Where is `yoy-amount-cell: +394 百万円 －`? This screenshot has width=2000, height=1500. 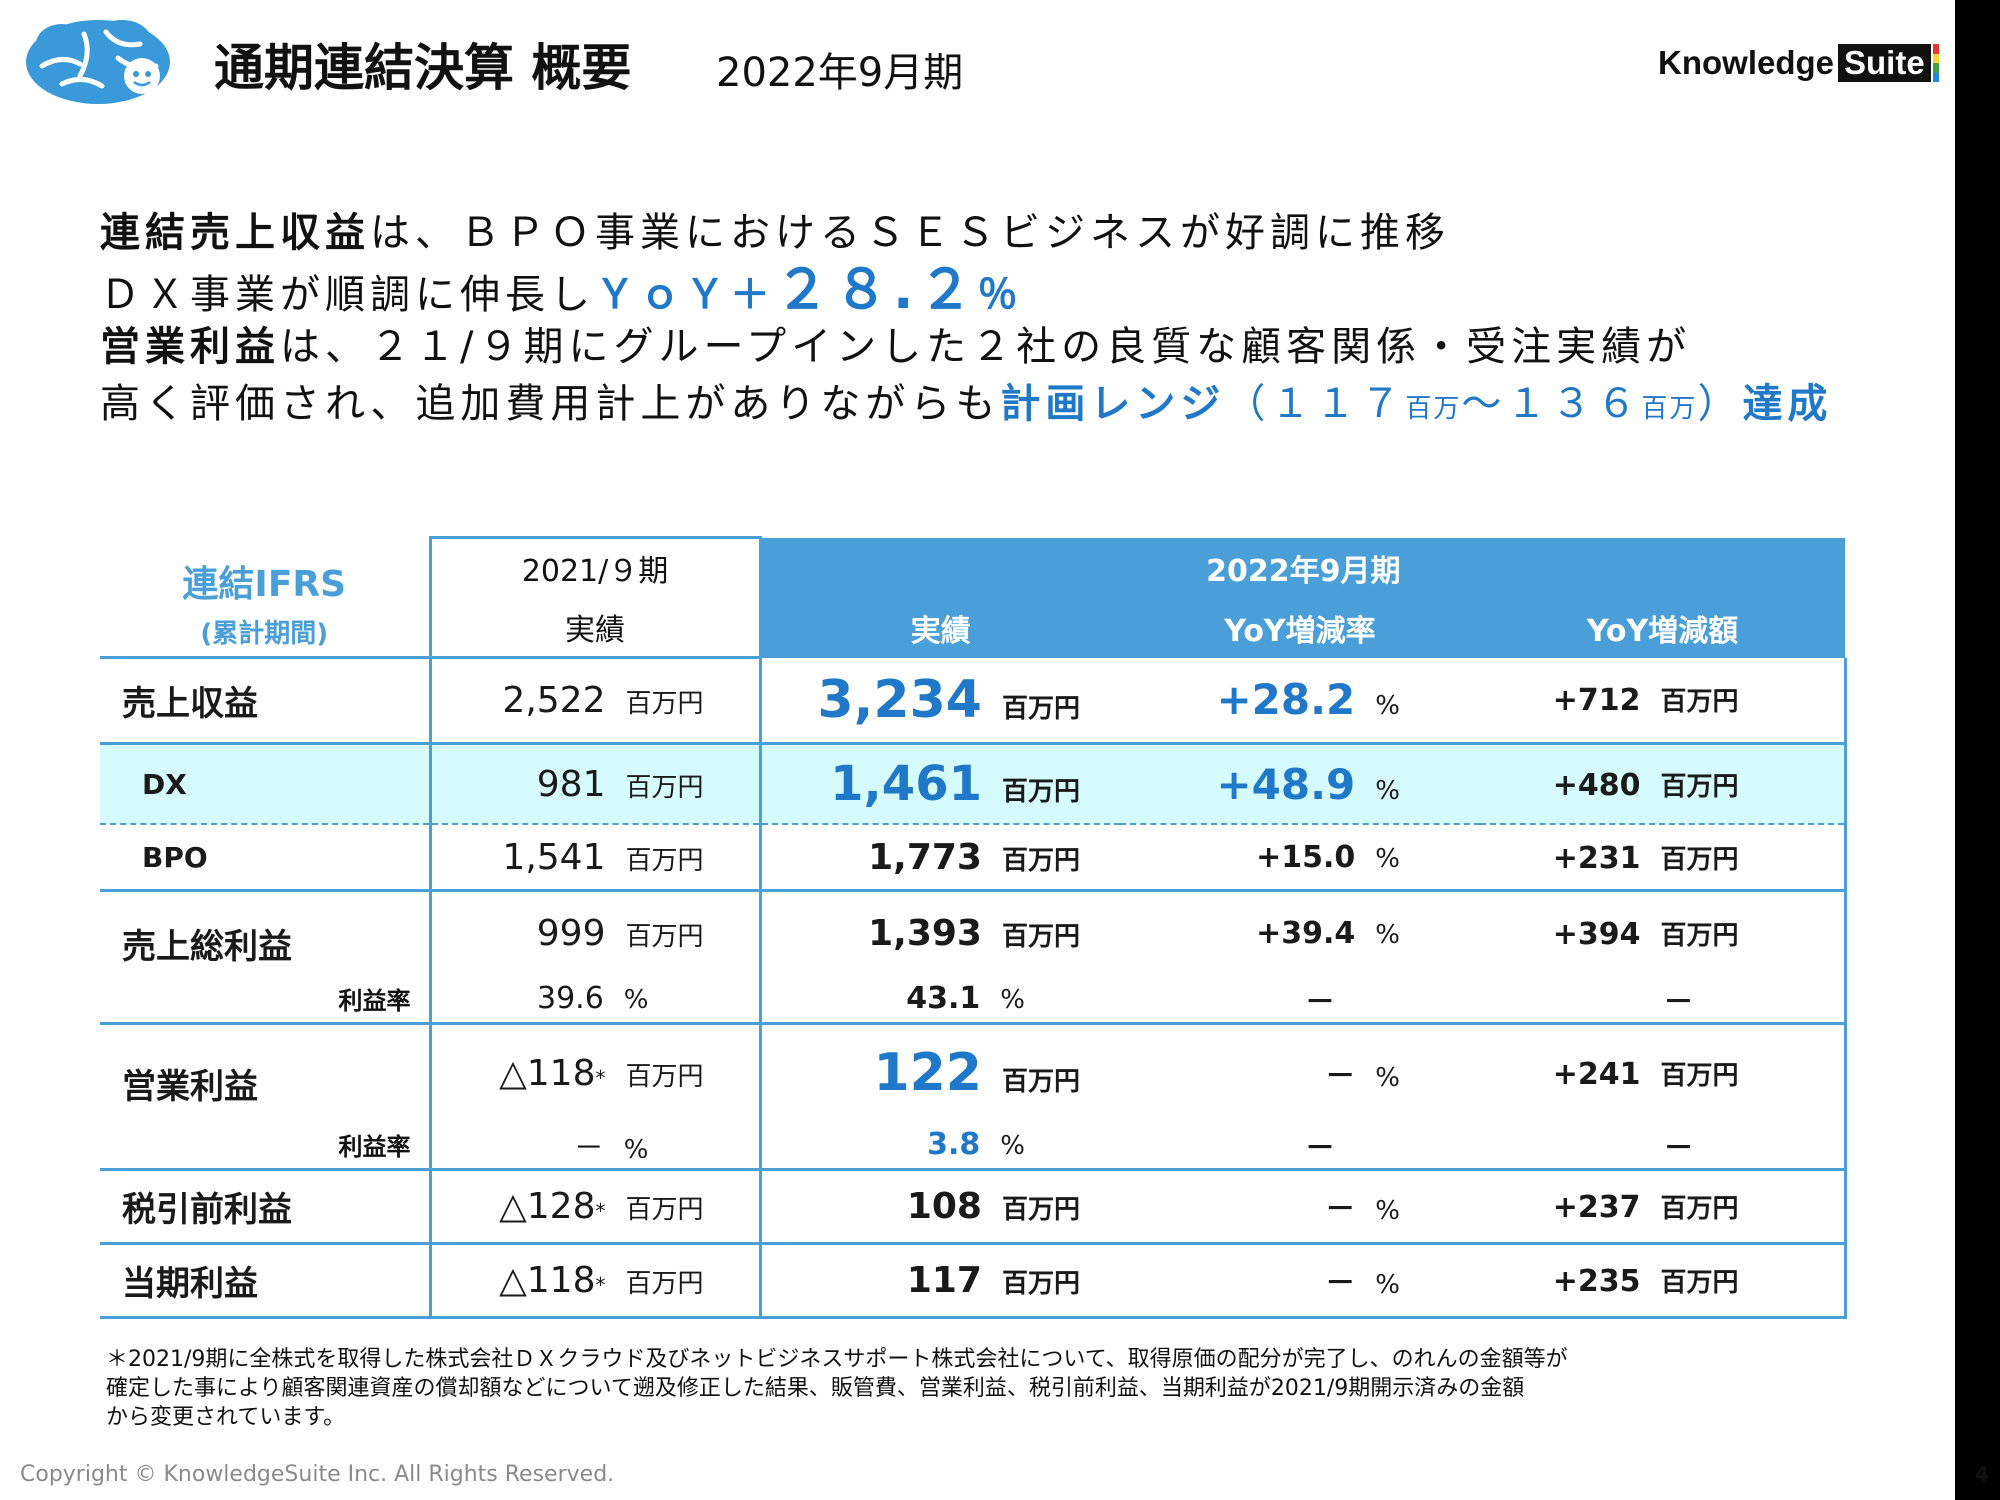
yoy-amount-cell: +394 百万円 － is located at coordinates (1663, 957).